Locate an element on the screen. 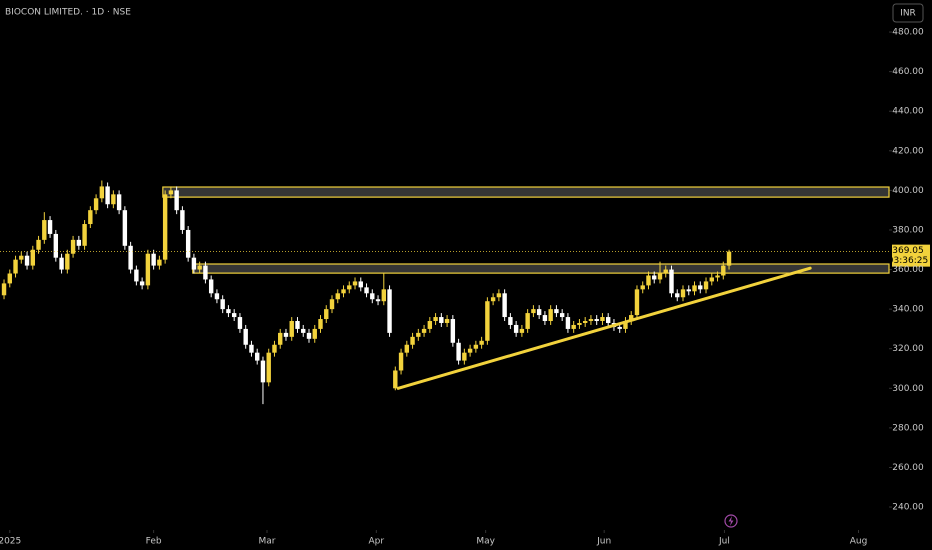 This screenshot has height=550, width=932. y-tick-label: 300.00 is located at coordinates (908, 389).